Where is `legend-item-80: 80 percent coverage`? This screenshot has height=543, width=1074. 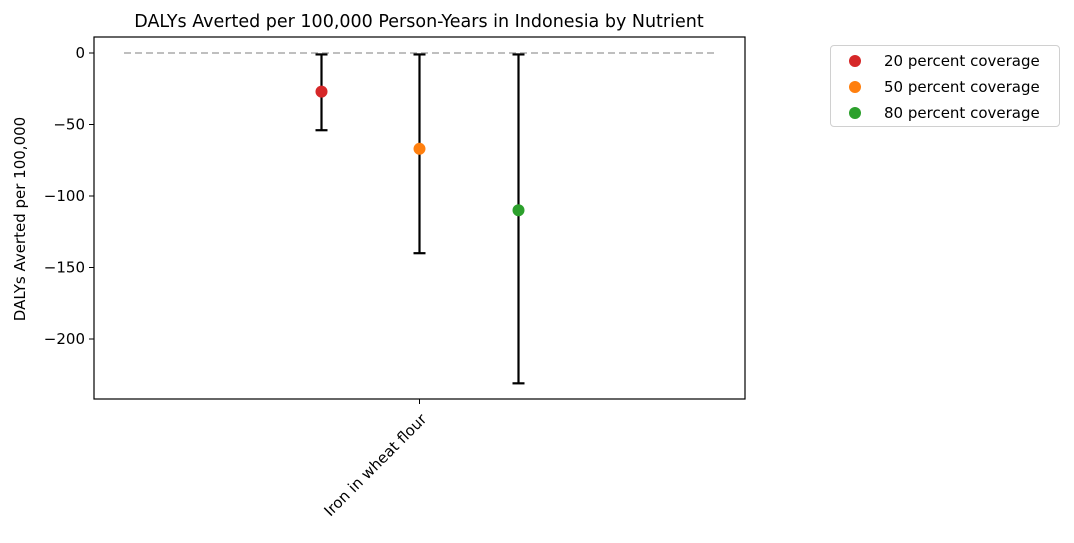
legend-item-80: 80 percent coverage is located at coordinates (935, 113).